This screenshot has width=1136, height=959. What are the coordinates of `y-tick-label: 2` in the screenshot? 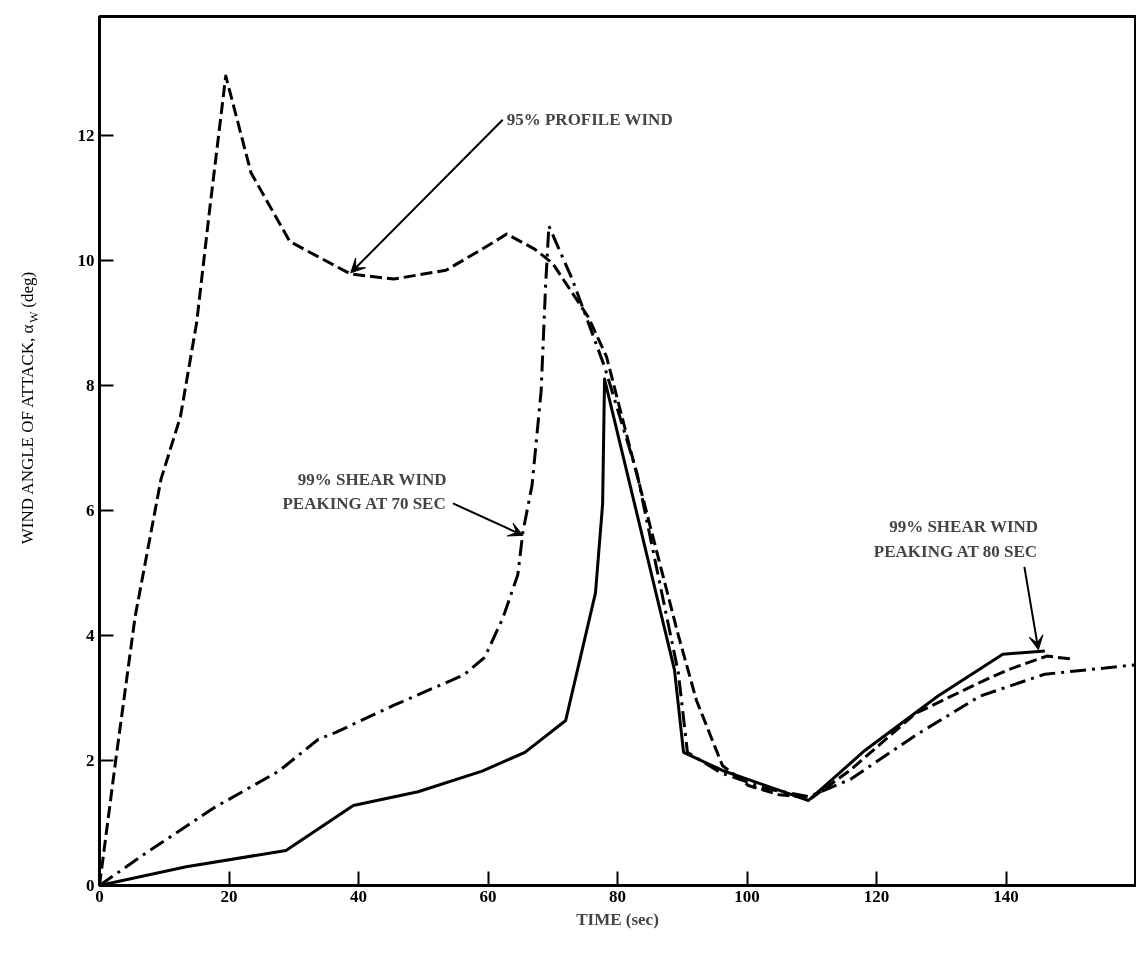 It's located at (90, 760).